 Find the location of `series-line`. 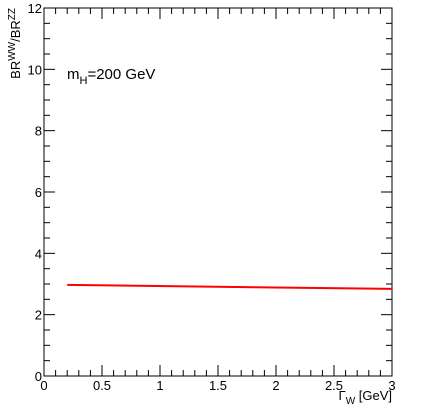

series-line is located at coordinates (230, 286).